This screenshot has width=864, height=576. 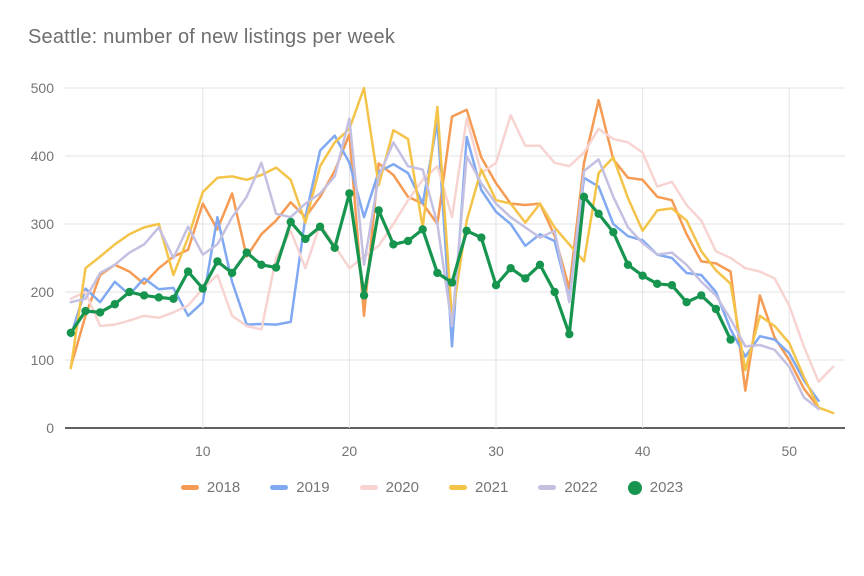 What do you see at coordinates (666, 487) in the screenshot?
I see `legend-label: 2023` at bounding box center [666, 487].